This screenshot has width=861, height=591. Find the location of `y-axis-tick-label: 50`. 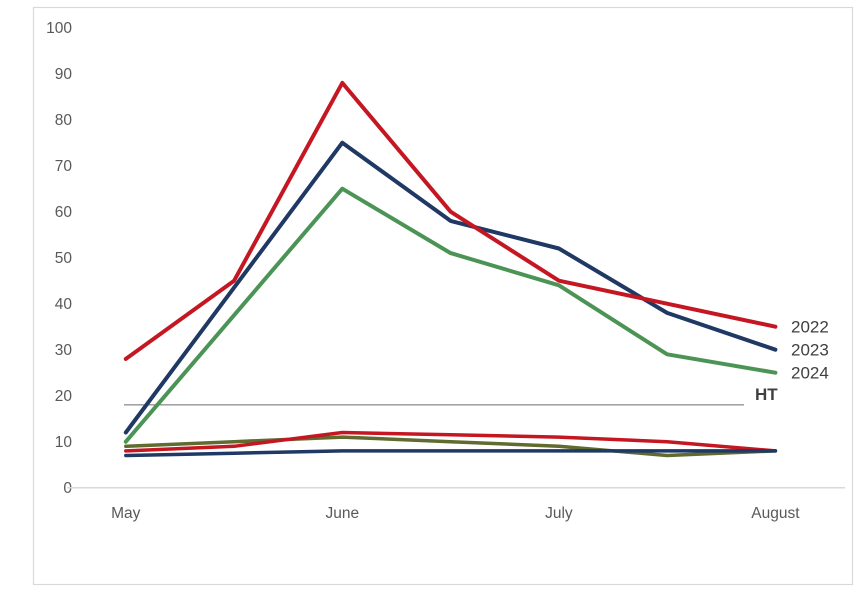

y-axis-tick-label: 50 is located at coordinates (64, 258).